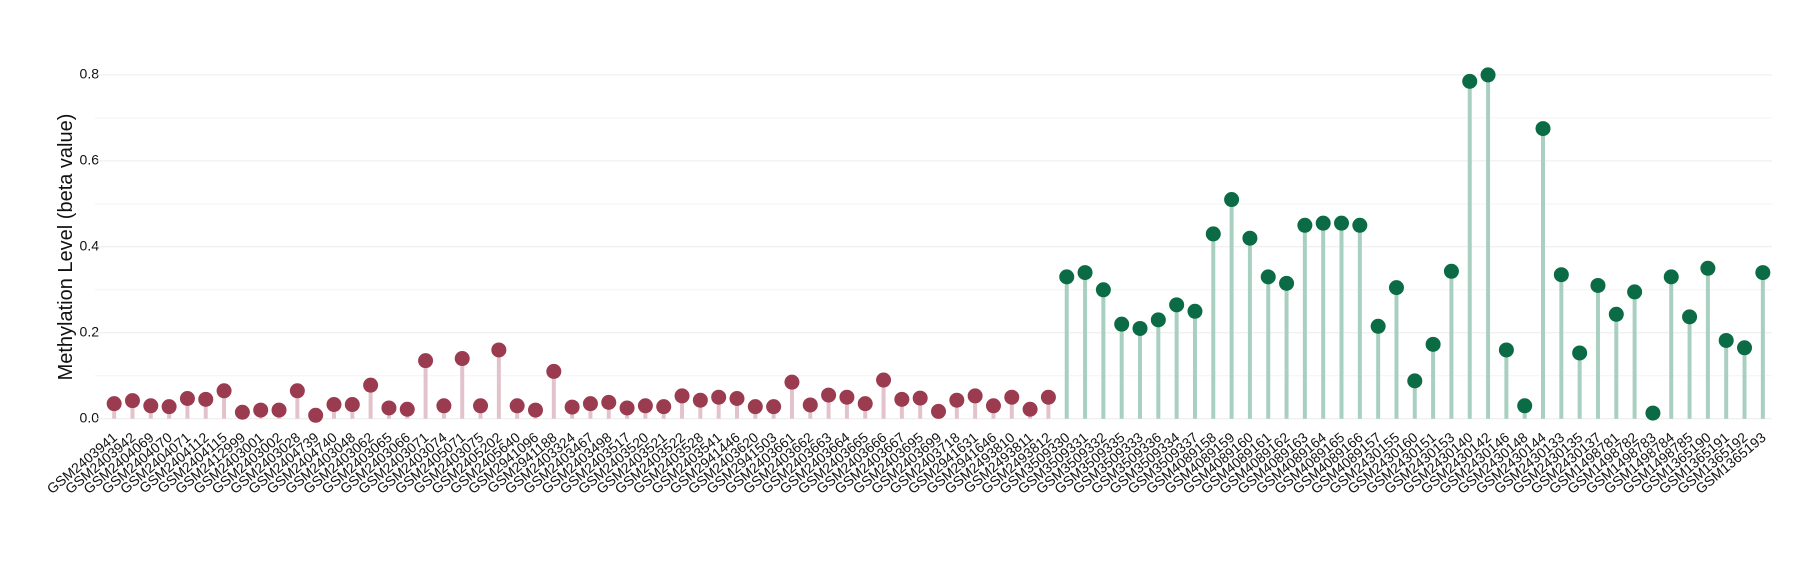 The width and height of the screenshot is (1820, 580). What do you see at coordinates (90, 331) in the screenshot?
I see `y-tick-label: 0.2` at bounding box center [90, 331].